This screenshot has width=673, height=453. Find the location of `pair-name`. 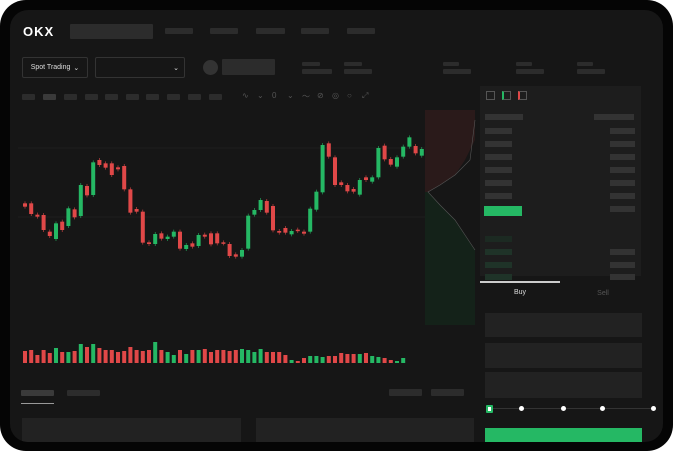

pair-name is located at coordinates (248, 67).